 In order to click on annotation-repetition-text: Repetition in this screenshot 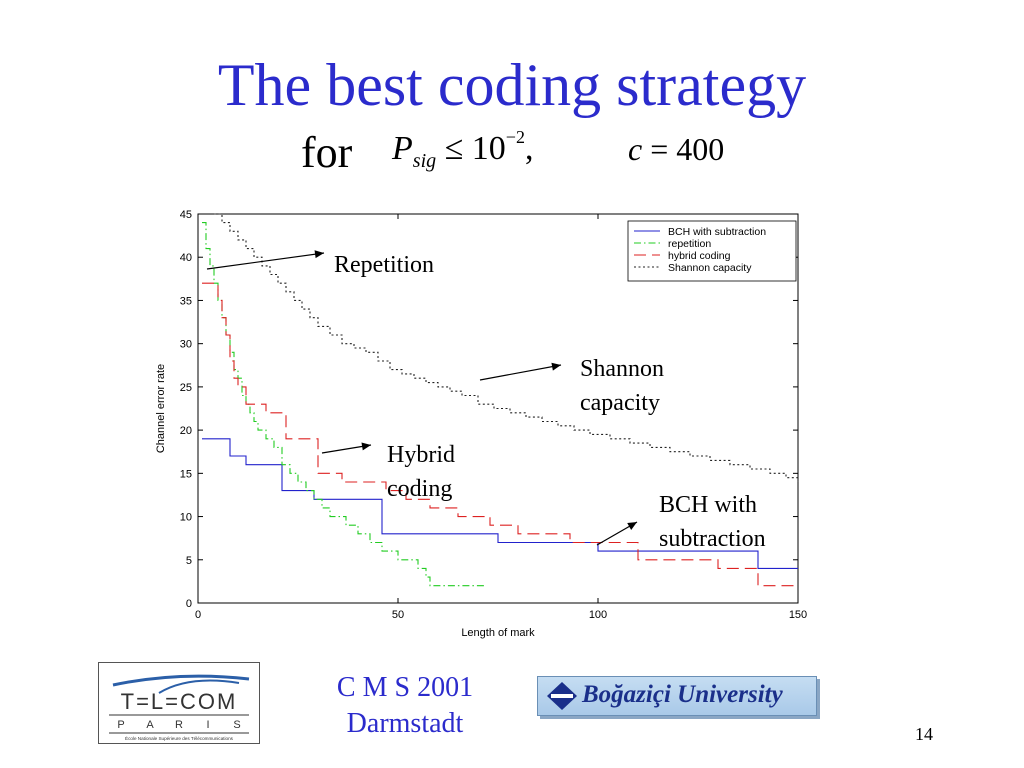, I will do `click(384, 265)`.